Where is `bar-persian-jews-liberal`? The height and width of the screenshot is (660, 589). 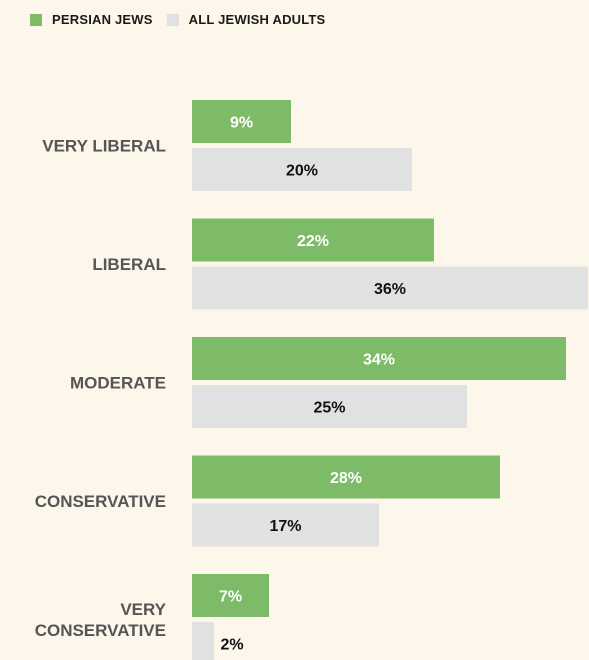
bar-persian-jews-liberal is located at coordinates (313, 240).